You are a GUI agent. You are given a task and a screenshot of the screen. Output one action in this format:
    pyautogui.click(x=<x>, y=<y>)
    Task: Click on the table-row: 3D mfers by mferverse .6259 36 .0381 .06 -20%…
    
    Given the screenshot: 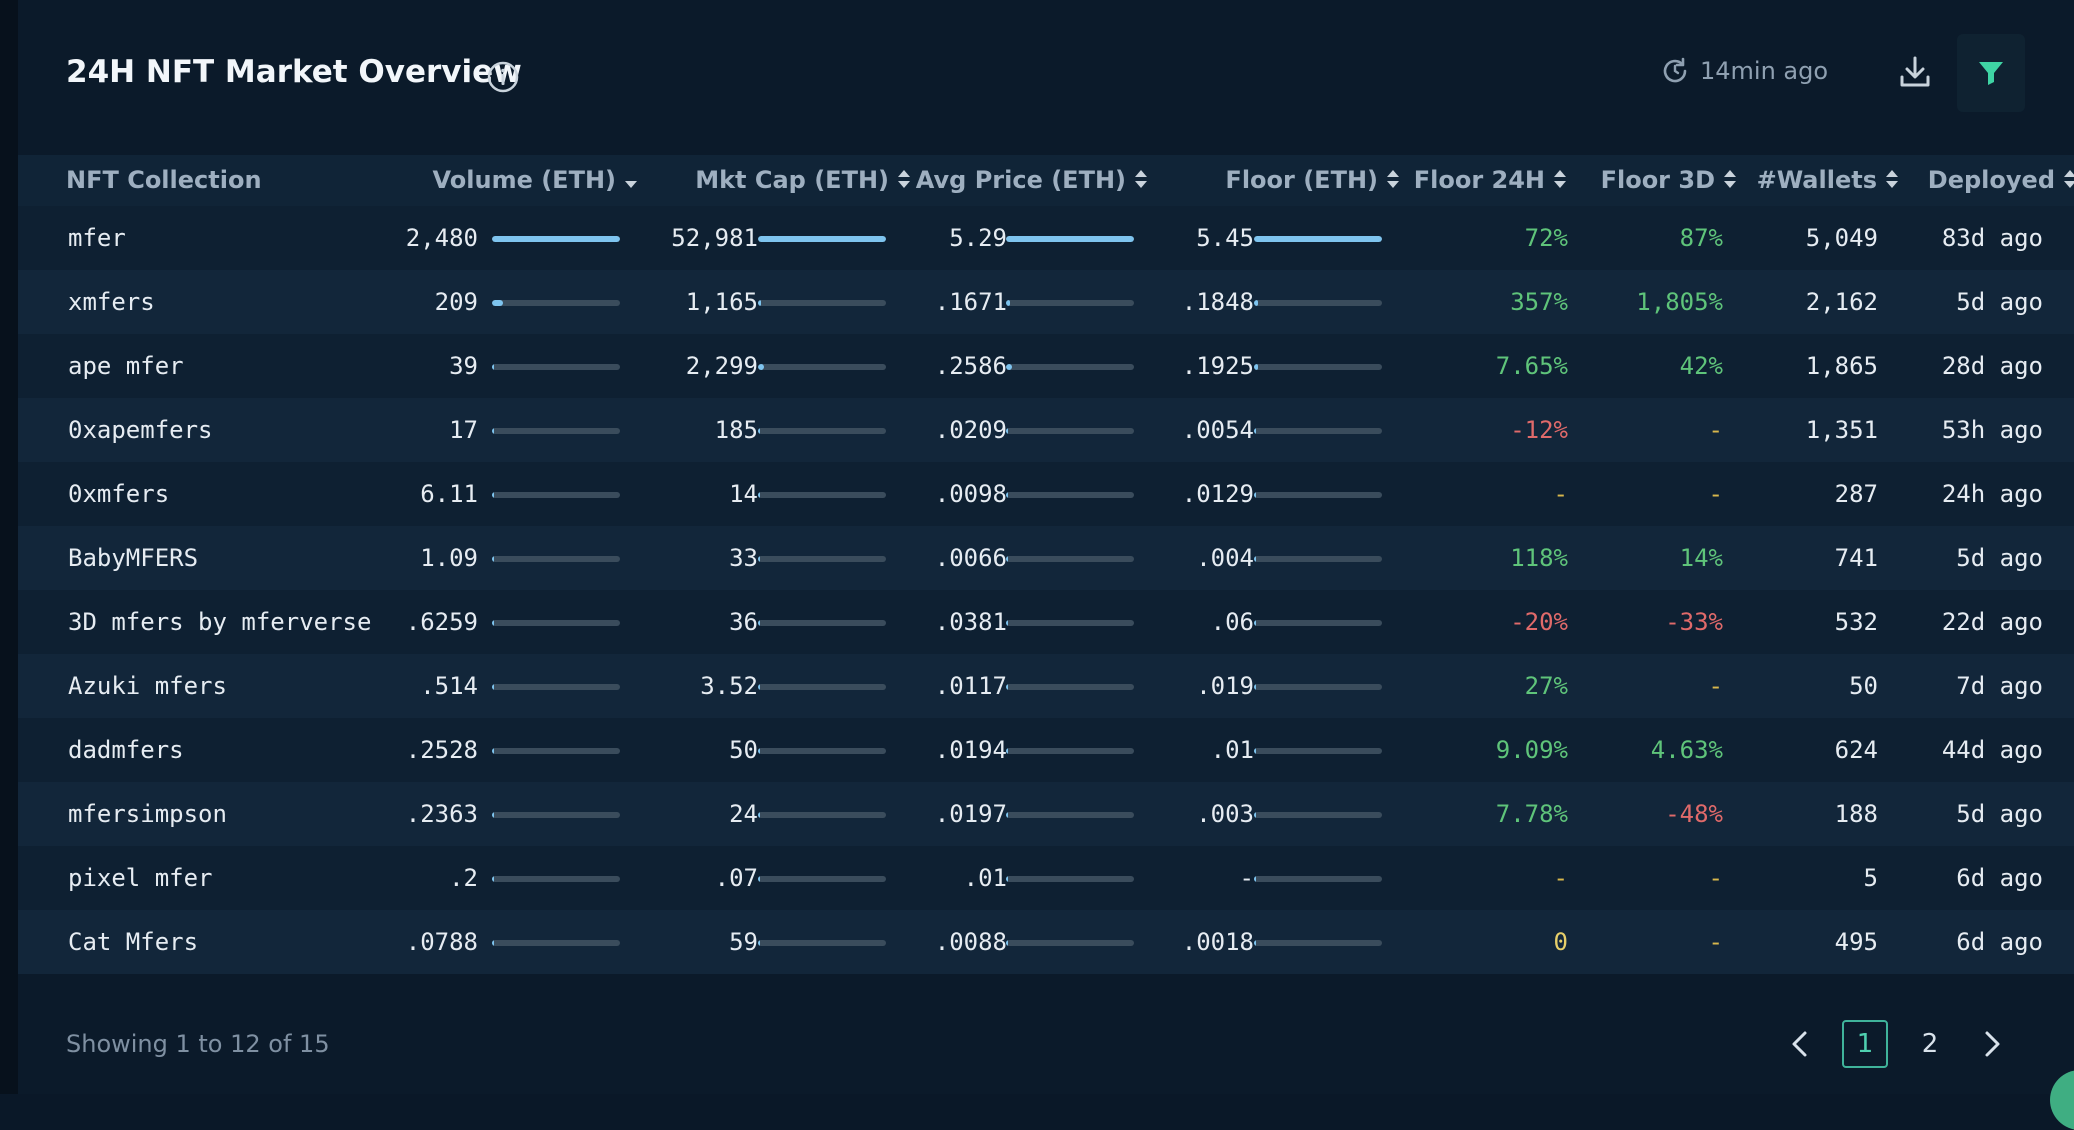 What is the action you would take?
    pyautogui.click(x=1046, y=622)
    